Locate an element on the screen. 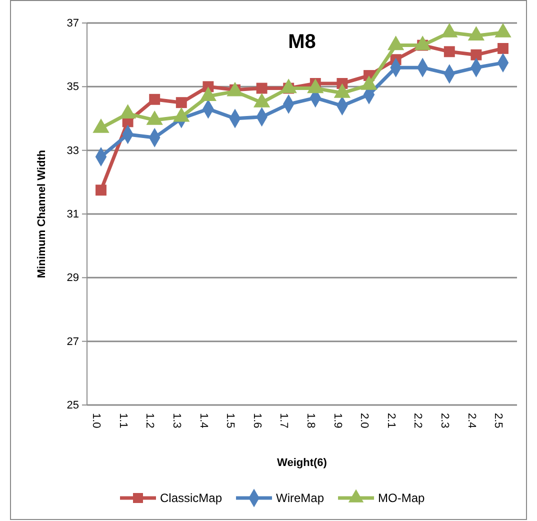 The image size is (537, 521). x-tick-label: 2.3 is located at coordinates (444, 420).